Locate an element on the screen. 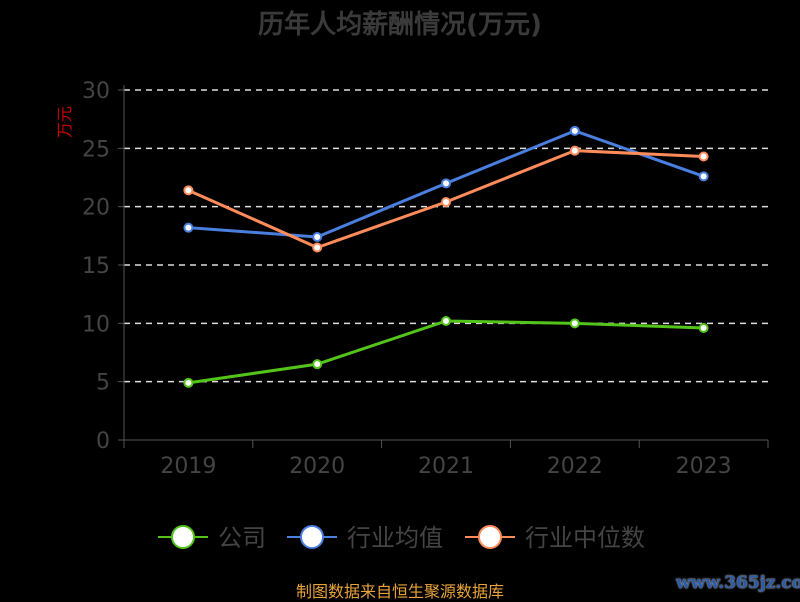 The image size is (800, 602). y-tick-label: 10 is located at coordinates (96, 324).